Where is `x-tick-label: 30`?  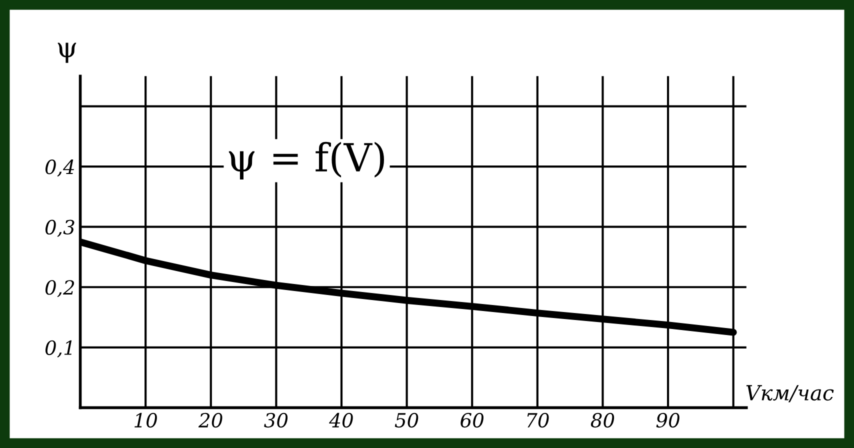
x-tick-label: 30 is located at coordinates (276, 420).